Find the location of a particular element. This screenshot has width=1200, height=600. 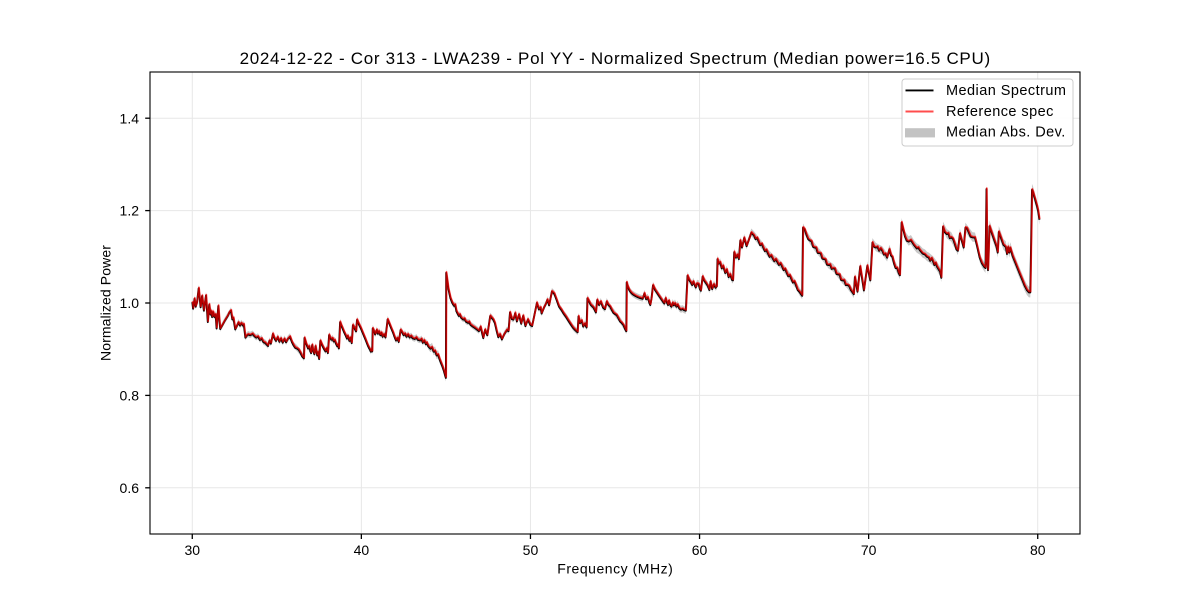

svg-text: 80 is located at coordinates (1038, 550).